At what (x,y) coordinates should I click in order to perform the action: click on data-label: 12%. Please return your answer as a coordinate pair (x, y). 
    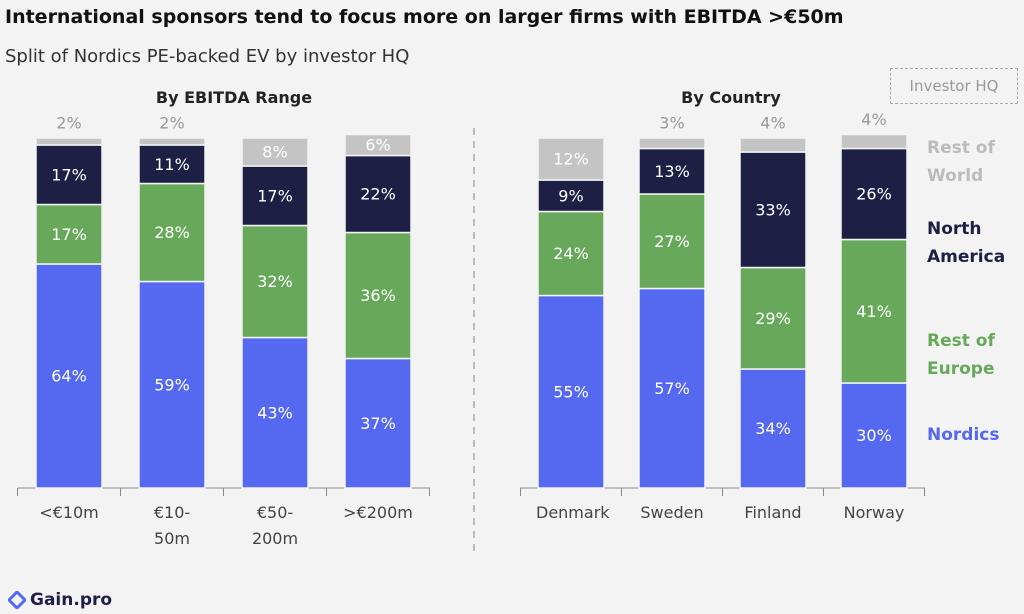
    Looking at the image, I should click on (571, 159).